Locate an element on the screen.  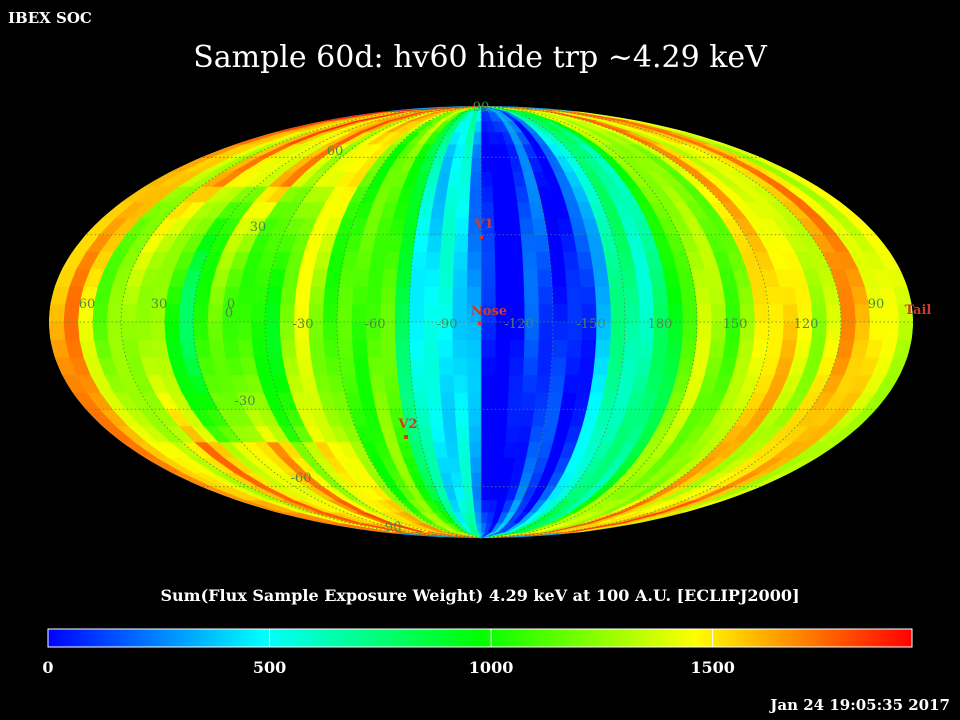
marker-tail-label: Tail is located at coordinates (918, 310).